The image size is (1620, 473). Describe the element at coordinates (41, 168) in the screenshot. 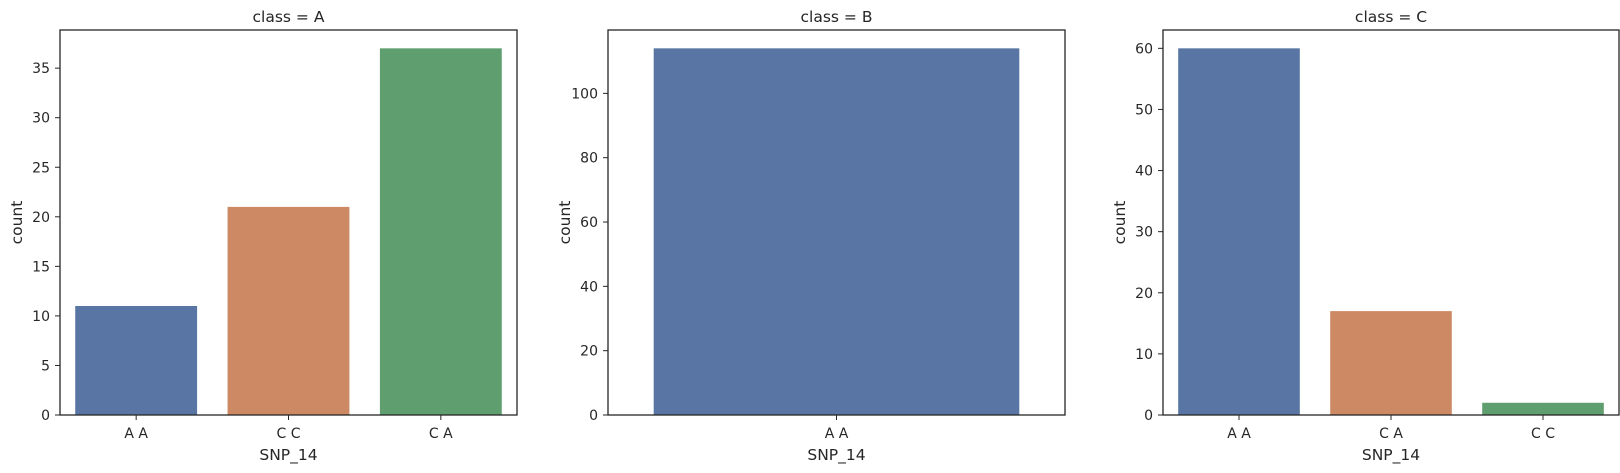

I see `y-tick-label: 25` at that location.